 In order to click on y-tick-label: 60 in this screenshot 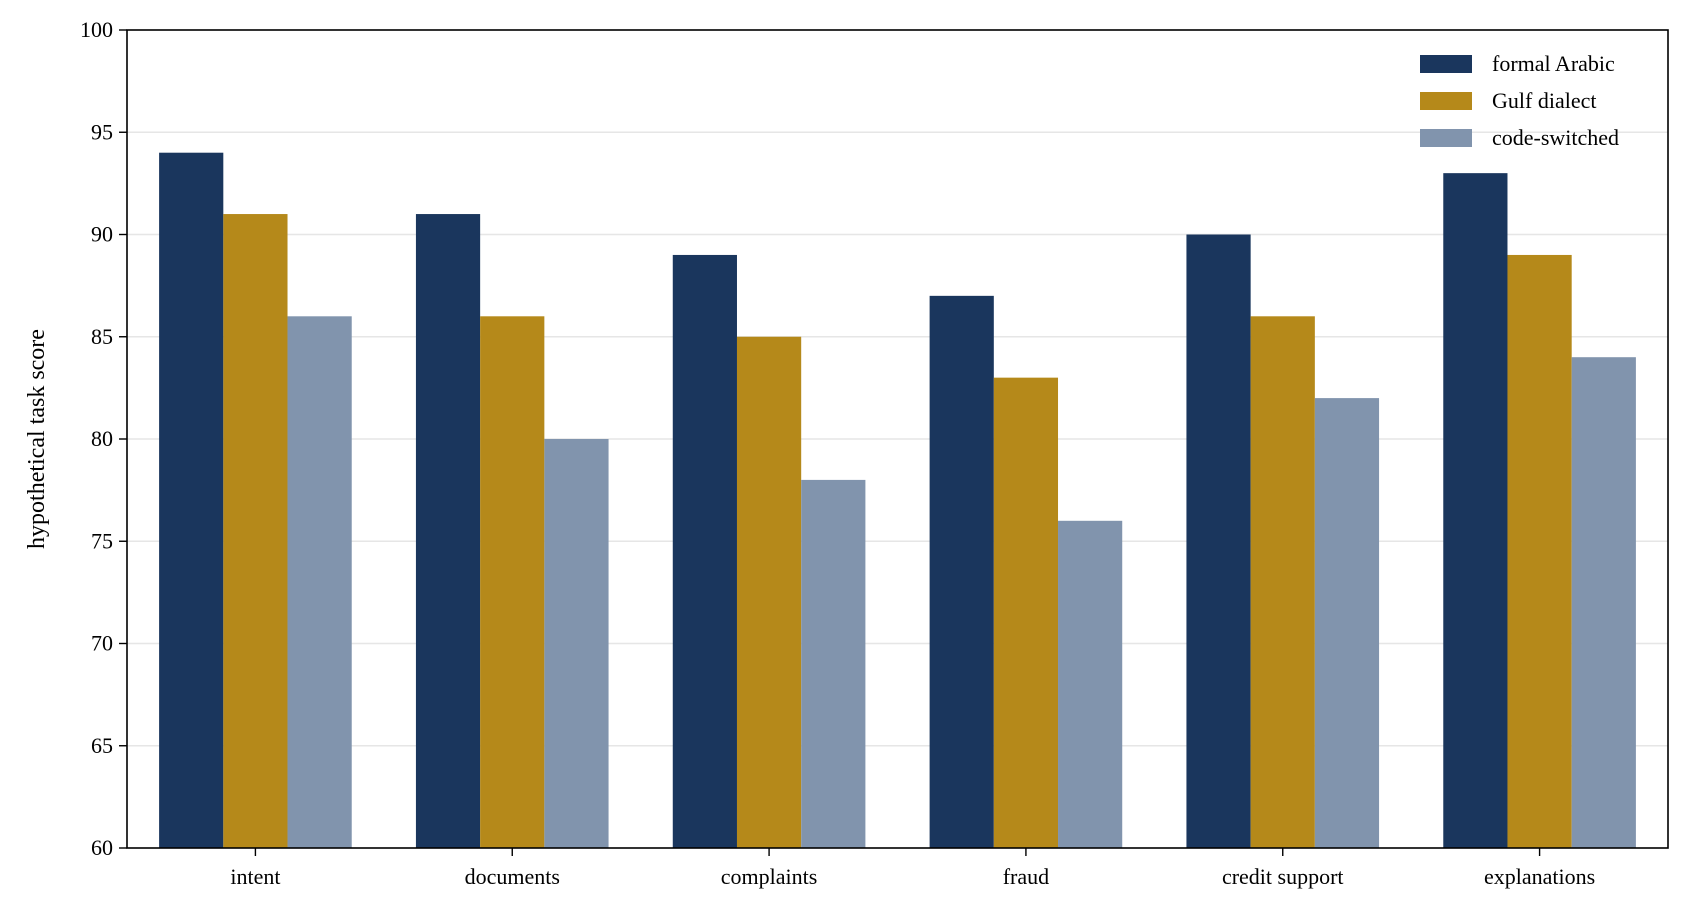, I will do `click(102, 847)`.